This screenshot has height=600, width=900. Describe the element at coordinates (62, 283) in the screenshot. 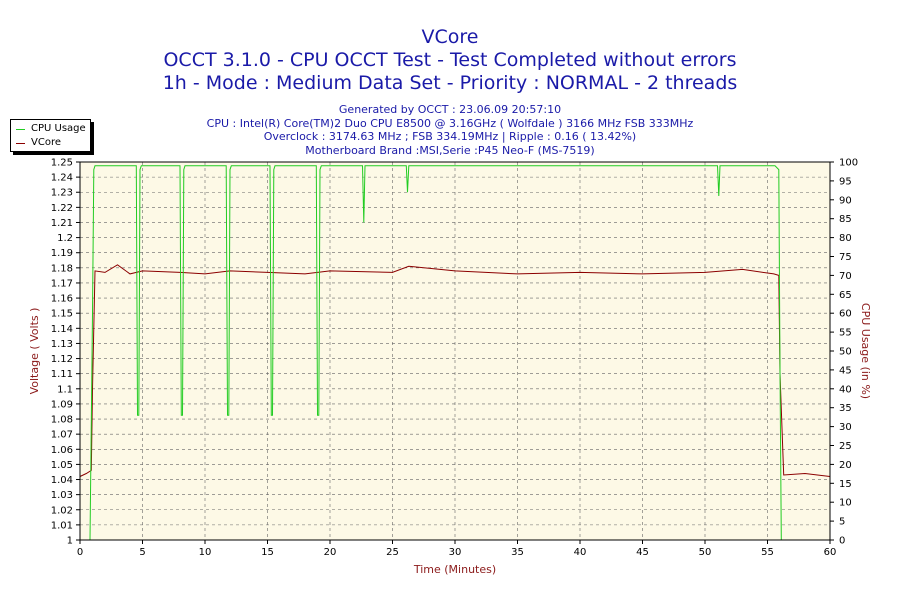

I see `y-tick-label: 1.17` at that location.